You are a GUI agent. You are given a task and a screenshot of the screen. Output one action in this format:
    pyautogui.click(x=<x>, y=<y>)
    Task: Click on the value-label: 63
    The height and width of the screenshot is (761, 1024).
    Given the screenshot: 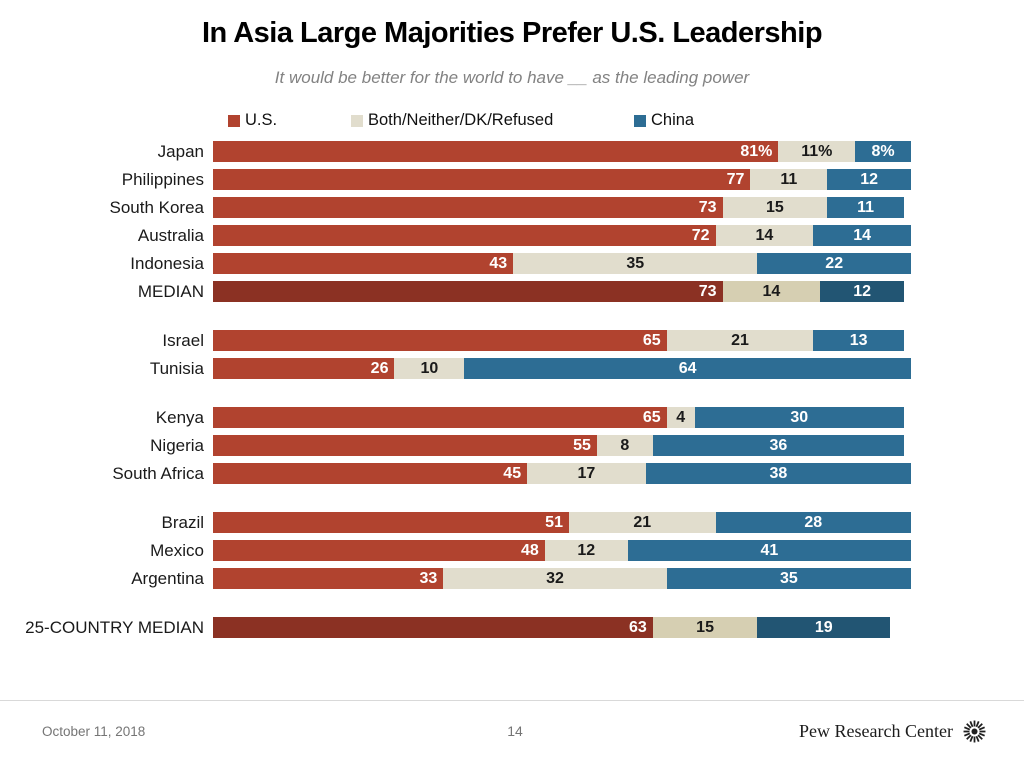 What is the action you would take?
    pyautogui.click(x=637, y=627)
    